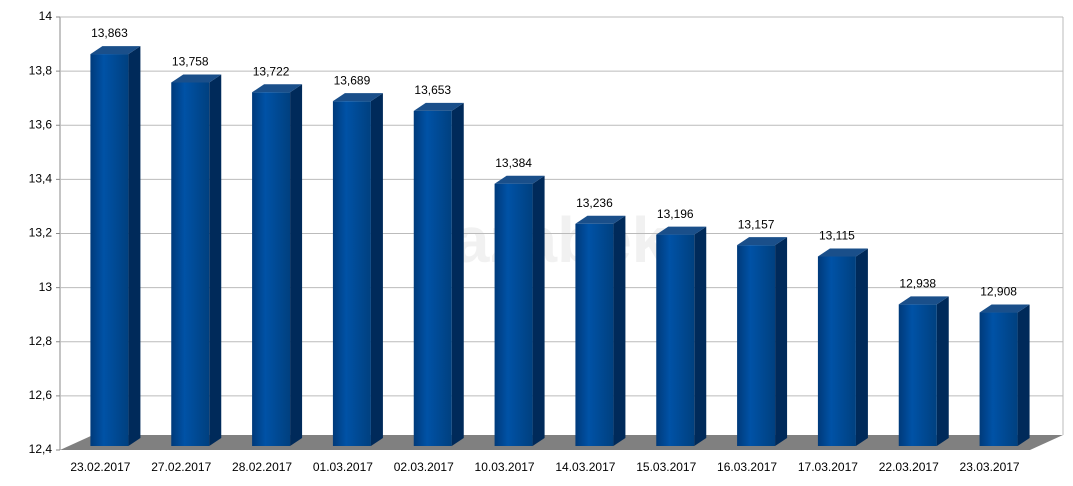 The height and width of the screenshot is (486, 1073). Describe the element at coordinates (594, 203) in the screenshot. I see `value-label: 13,236` at that location.